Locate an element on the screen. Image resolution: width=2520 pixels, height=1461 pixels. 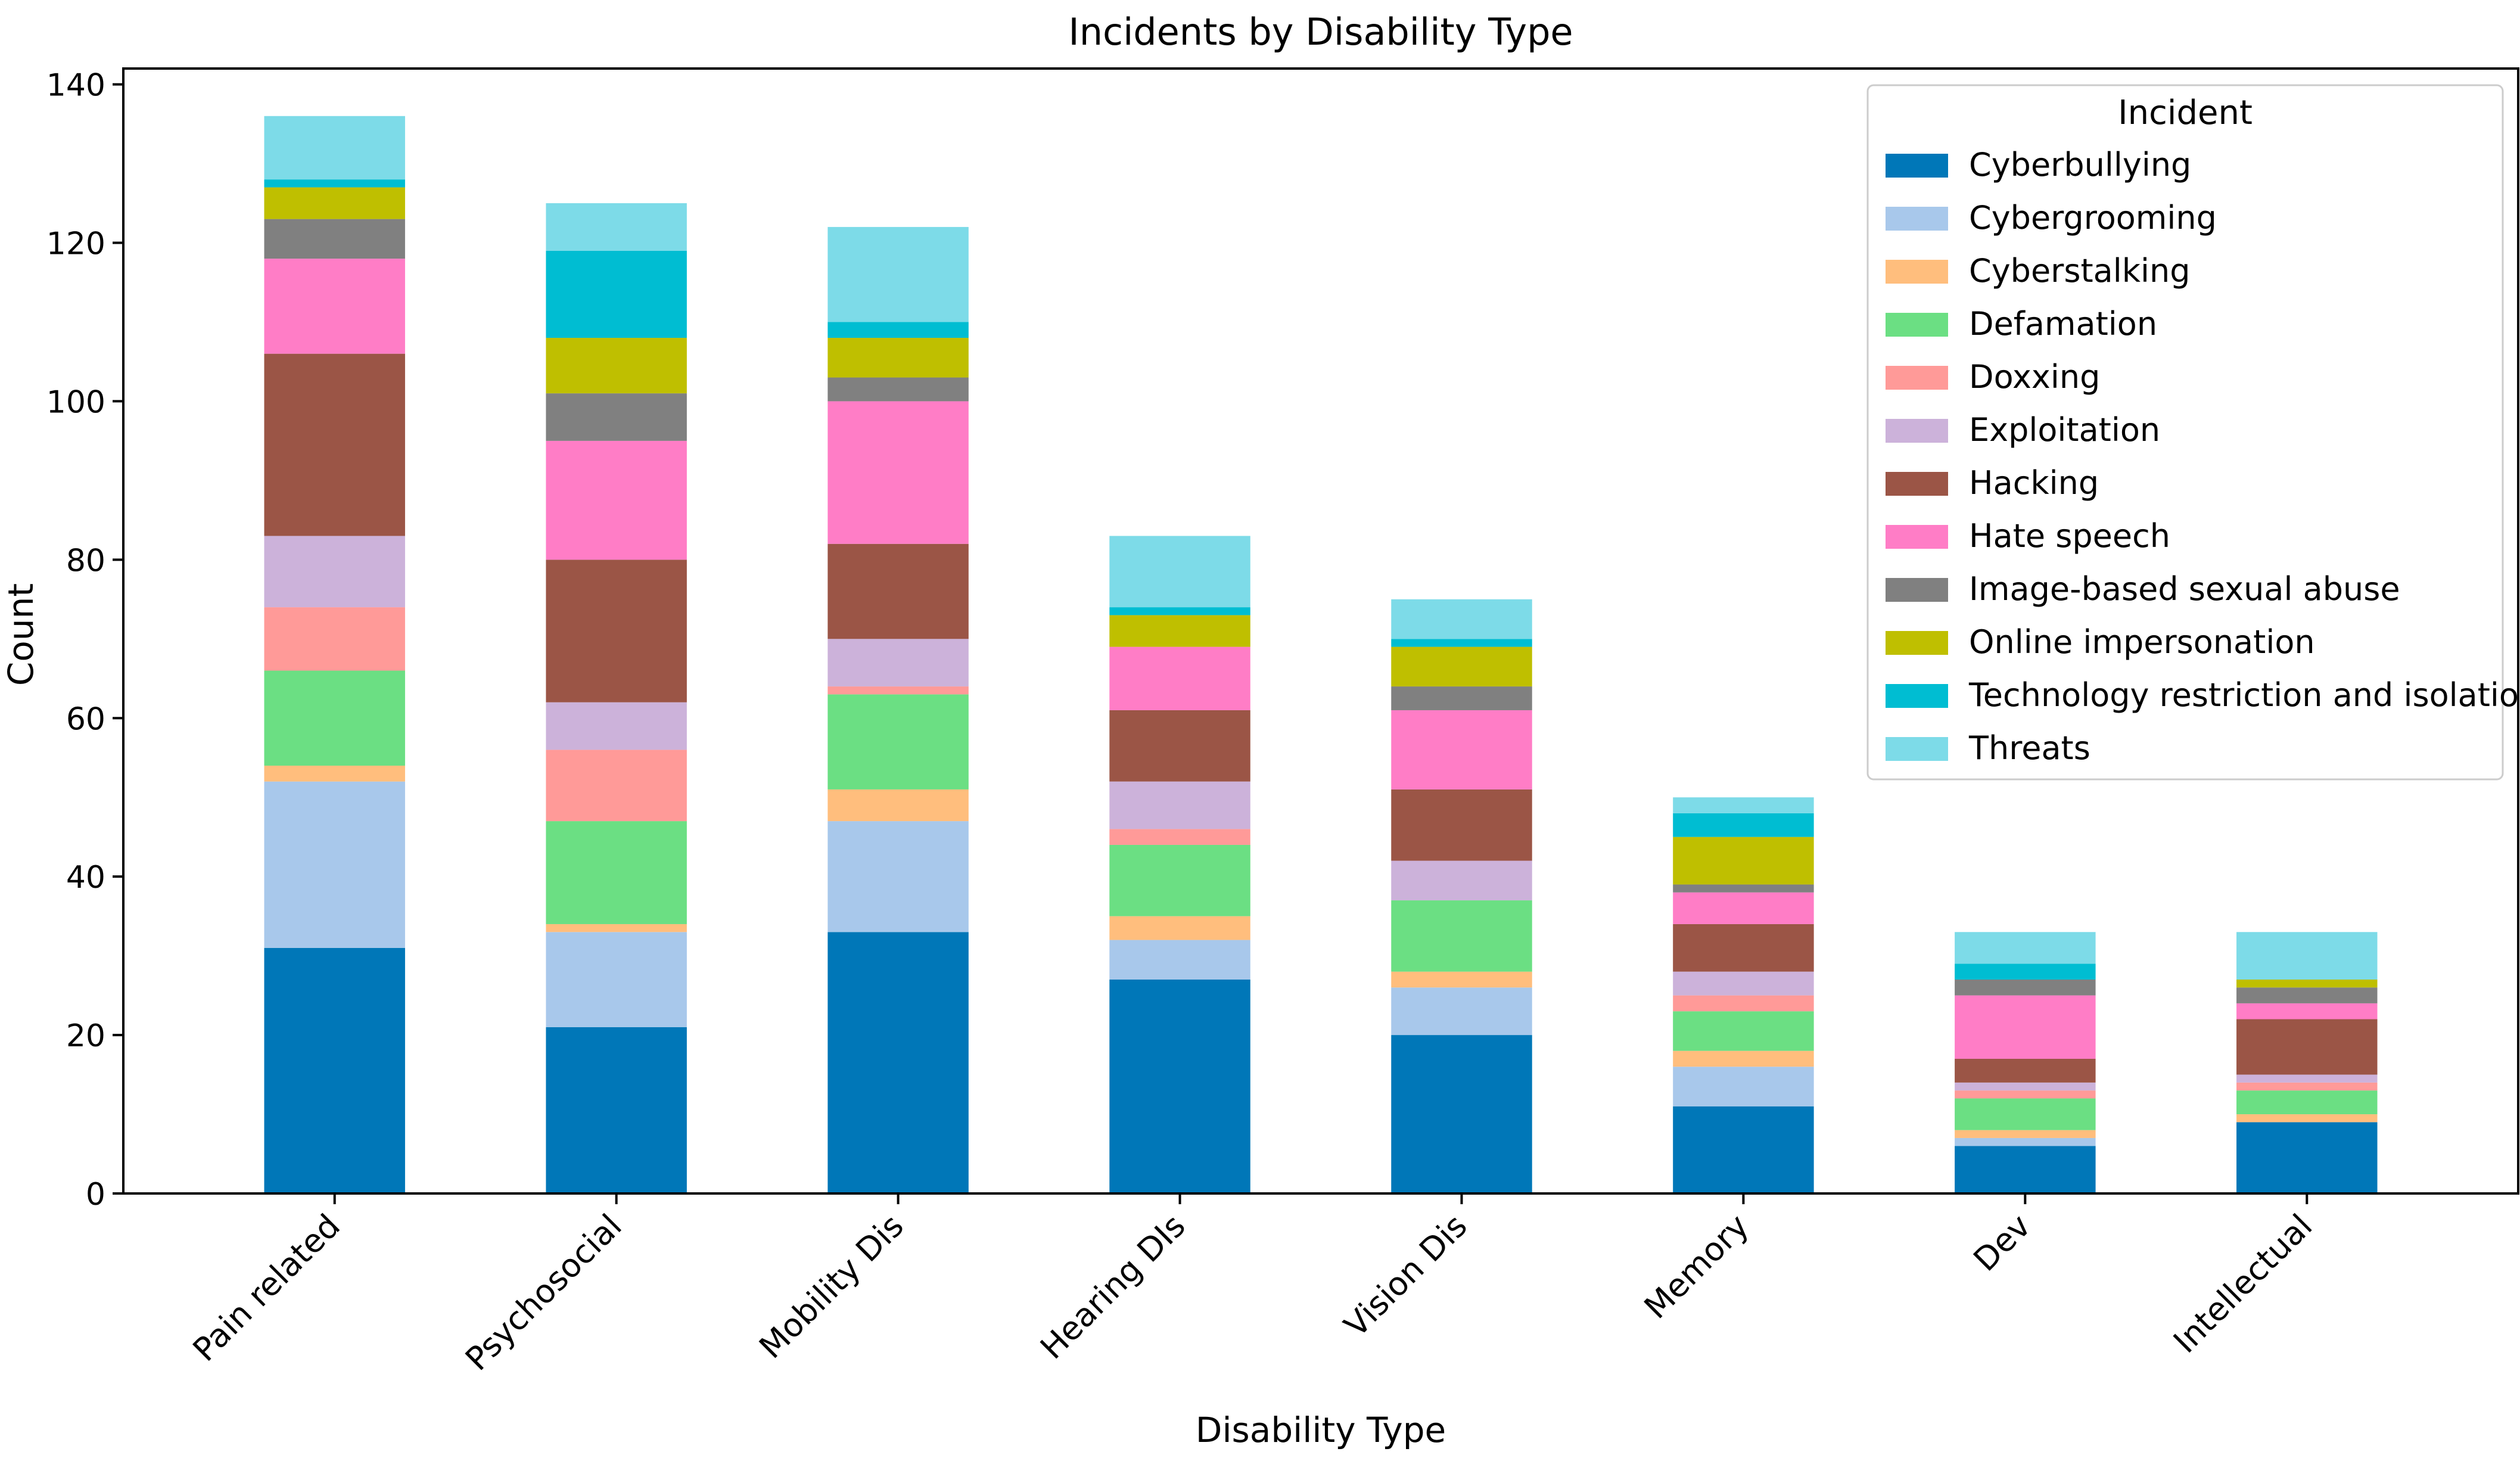
legend-box is located at coordinates (2185, 432).